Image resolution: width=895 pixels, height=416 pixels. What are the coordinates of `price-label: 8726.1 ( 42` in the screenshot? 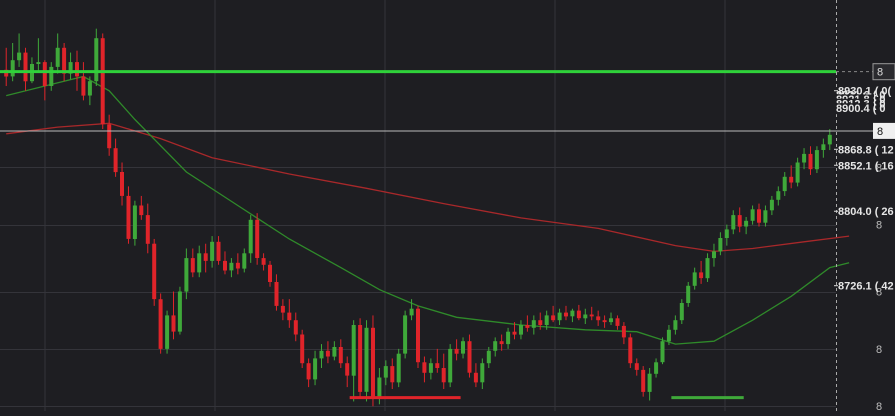 It's located at (866, 287).